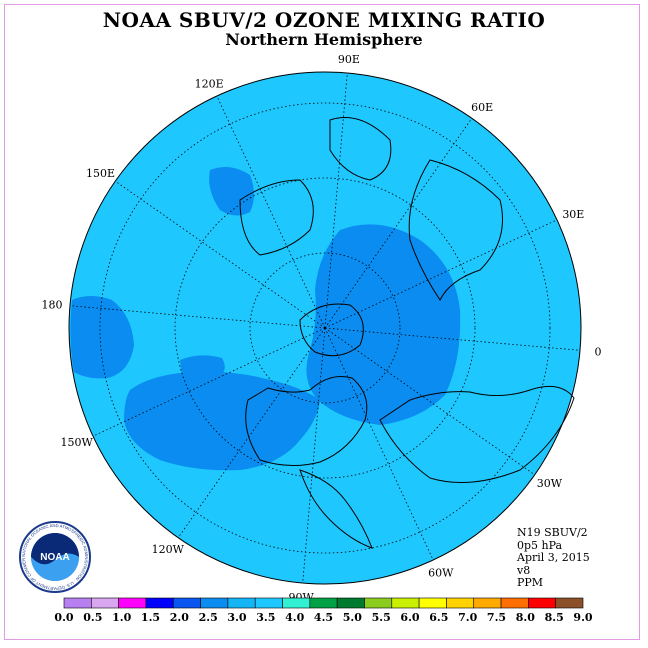 This screenshot has height=648, width=648. What do you see at coordinates (540, 545) in the screenshot?
I see `info-level: 0p5 hPa` at bounding box center [540, 545].